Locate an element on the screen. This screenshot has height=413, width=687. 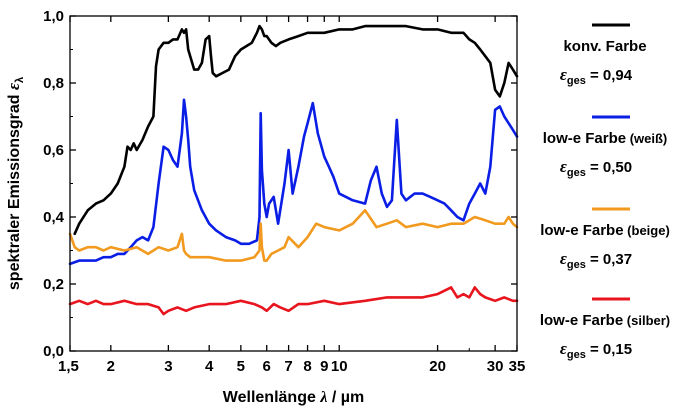
y-tick-label: 1,0 is located at coordinates (53, 16).